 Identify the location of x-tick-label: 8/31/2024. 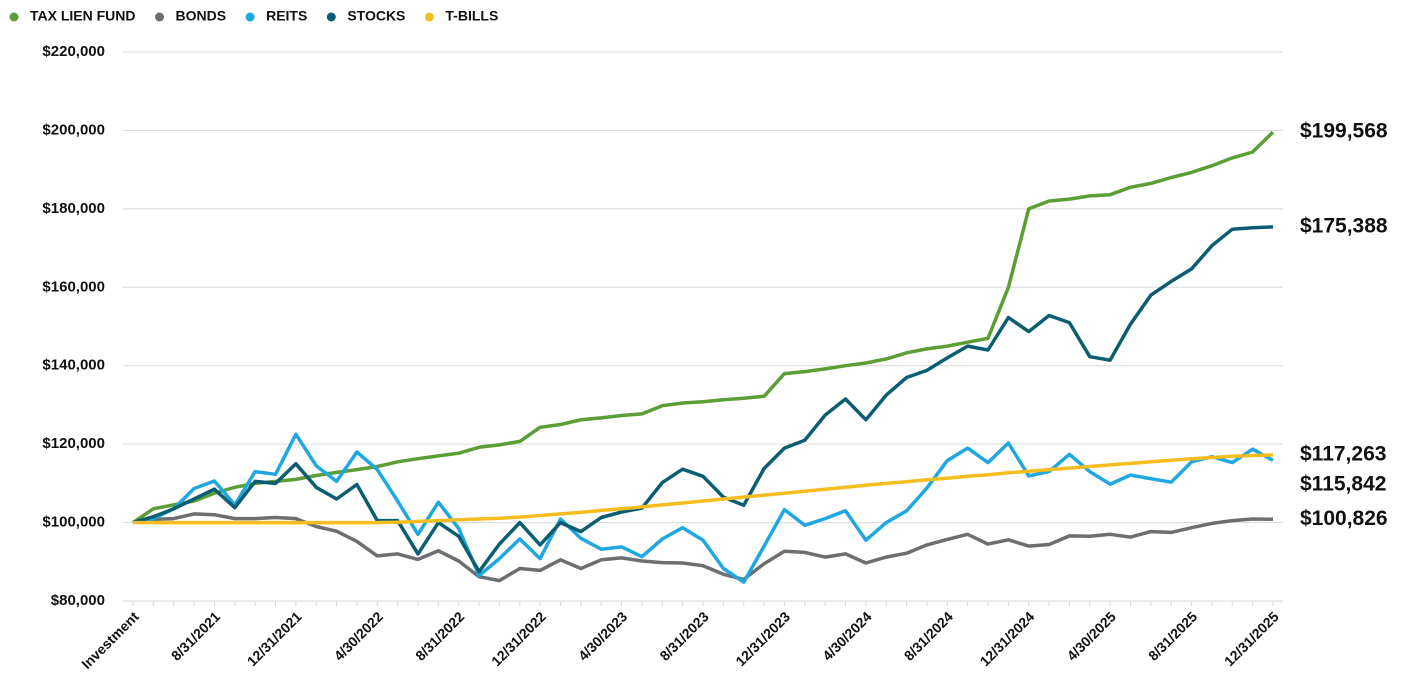
(929, 636).